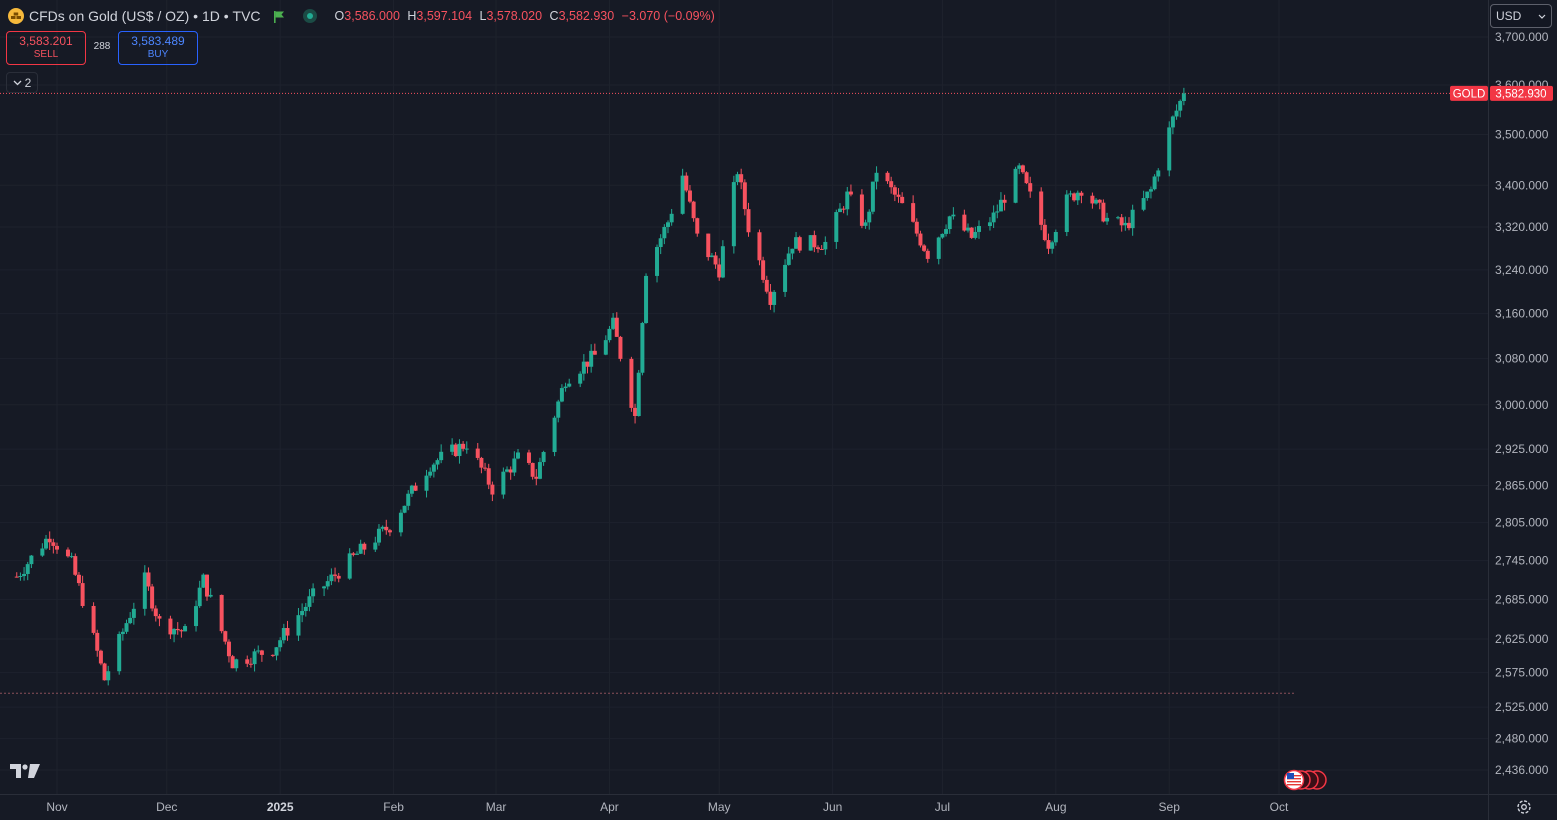  Describe the element at coordinates (46, 48) in the screenshot. I see `sell-button: 3,583.201 SELL` at that location.